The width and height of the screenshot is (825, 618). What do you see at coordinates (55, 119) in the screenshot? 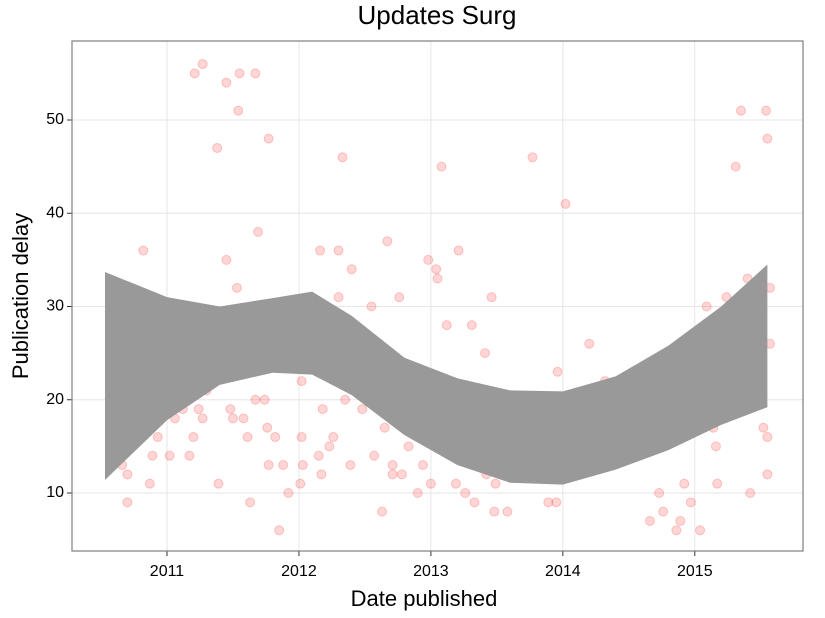
I see `y-tick-label: 50` at bounding box center [55, 119].